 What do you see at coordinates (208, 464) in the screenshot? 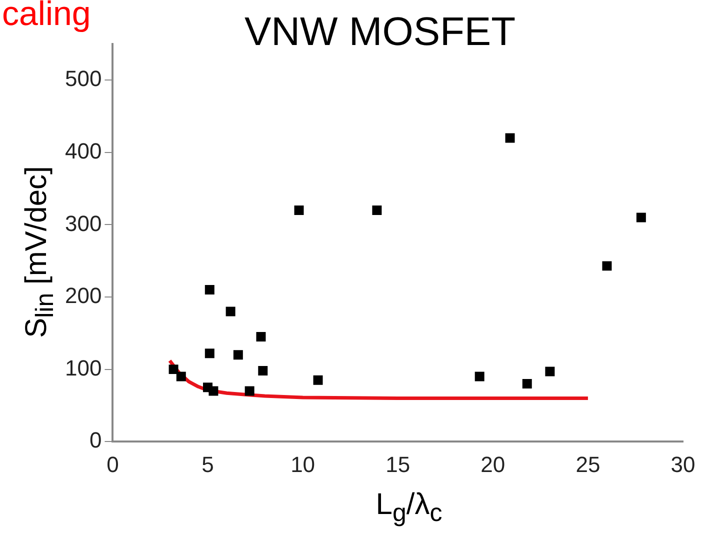
I see `x-tick-label: 5` at bounding box center [208, 464].